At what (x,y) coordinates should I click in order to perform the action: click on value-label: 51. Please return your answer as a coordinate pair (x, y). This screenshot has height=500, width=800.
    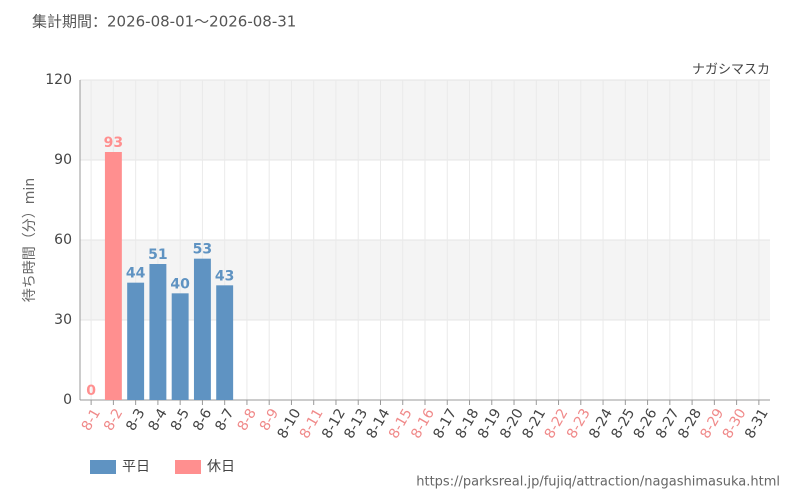
    Looking at the image, I should click on (157, 255).